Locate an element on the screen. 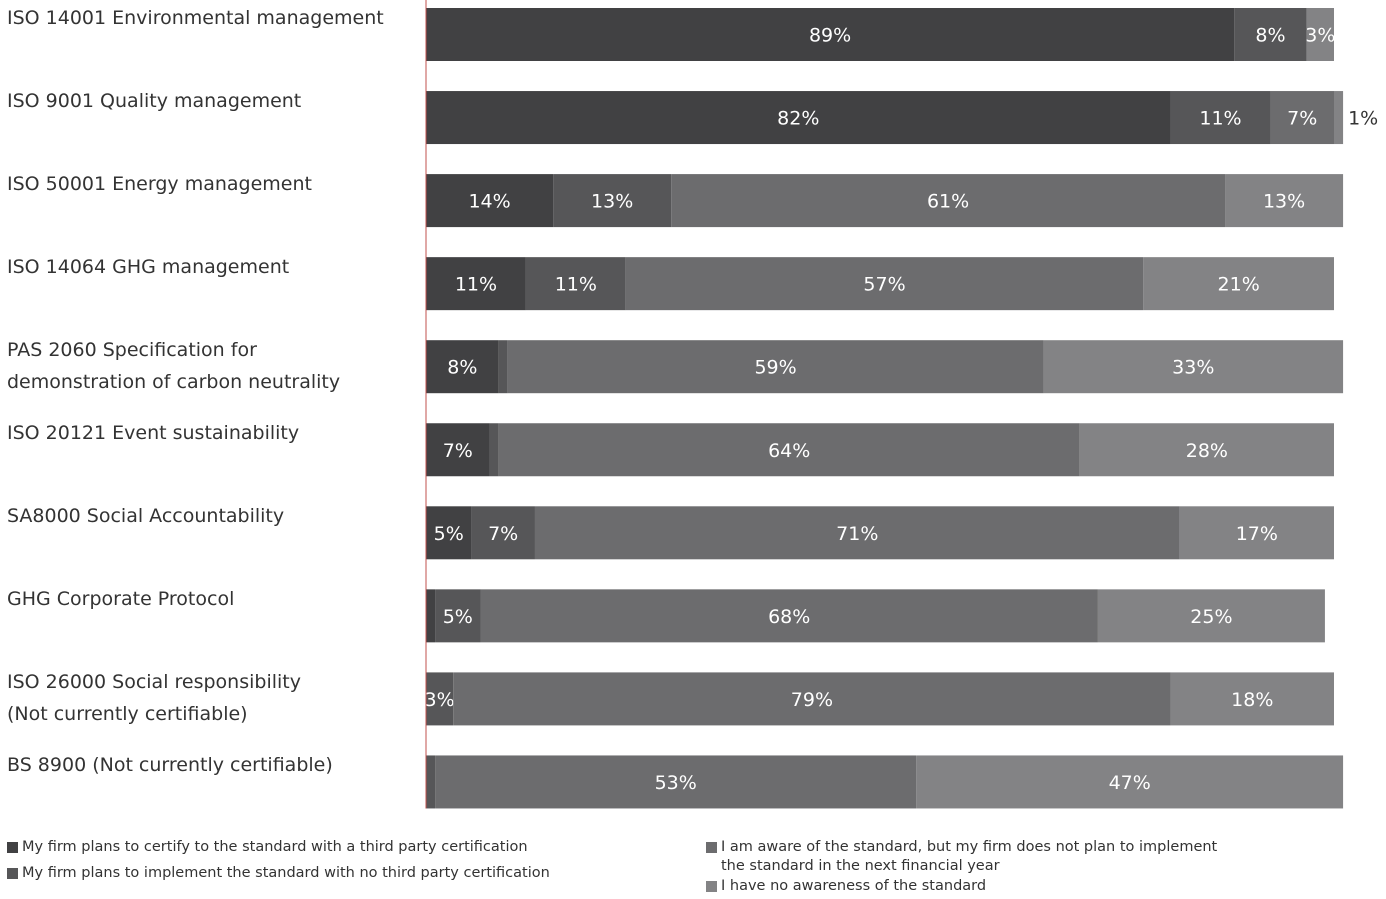 This screenshot has width=1386, height=899. category-label-line: ISO 20121 Event sustainability is located at coordinates (153, 433).